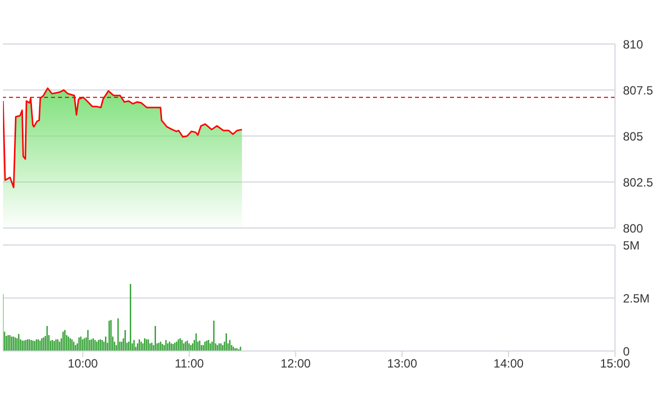 Image resolution: width=660 pixels, height=412 pixels. What do you see at coordinates (615, 363) in the screenshot?
I see `x-tick-label: 15:00` at bounding box center [615, 363].